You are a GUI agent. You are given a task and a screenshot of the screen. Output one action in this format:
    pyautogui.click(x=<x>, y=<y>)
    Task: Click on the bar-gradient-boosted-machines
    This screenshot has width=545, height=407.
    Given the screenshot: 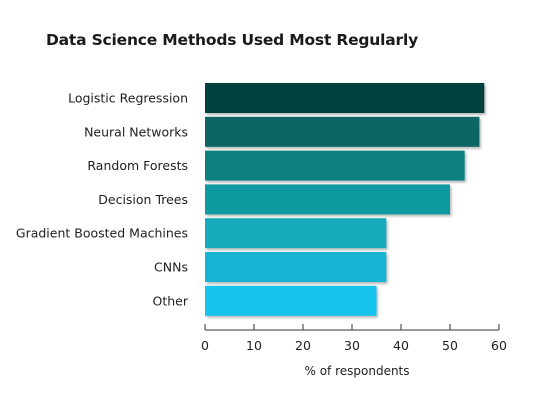 What is the action you would take?
    pyautogui.click(x=296, y=233)
    